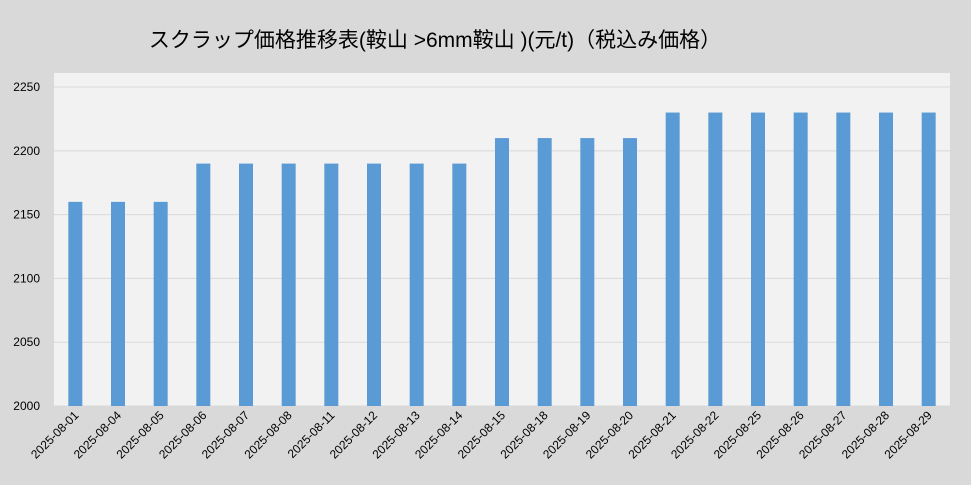 This screenshot has height=485, width=971. Describe the element at coordinates (26, 406) in the screenshot. I see `y-tick-label: 2000` at that location.